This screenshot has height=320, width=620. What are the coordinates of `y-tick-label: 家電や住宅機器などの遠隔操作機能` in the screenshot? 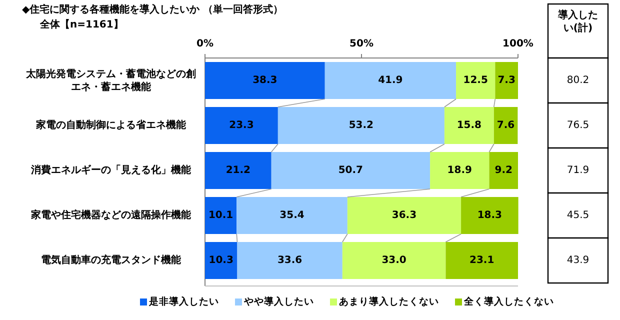 It's located at (111, 215).